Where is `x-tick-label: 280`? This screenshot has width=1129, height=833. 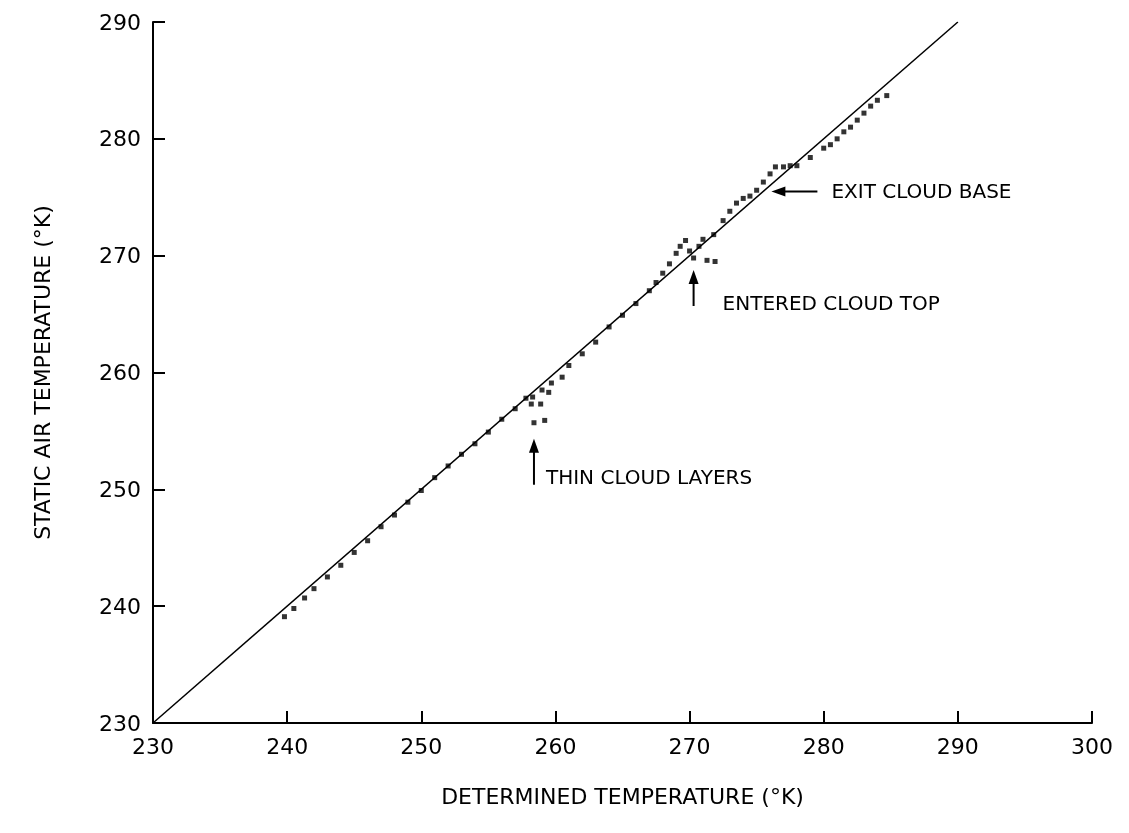 x-tick-label: 280 is located at coordinates (823, 746).